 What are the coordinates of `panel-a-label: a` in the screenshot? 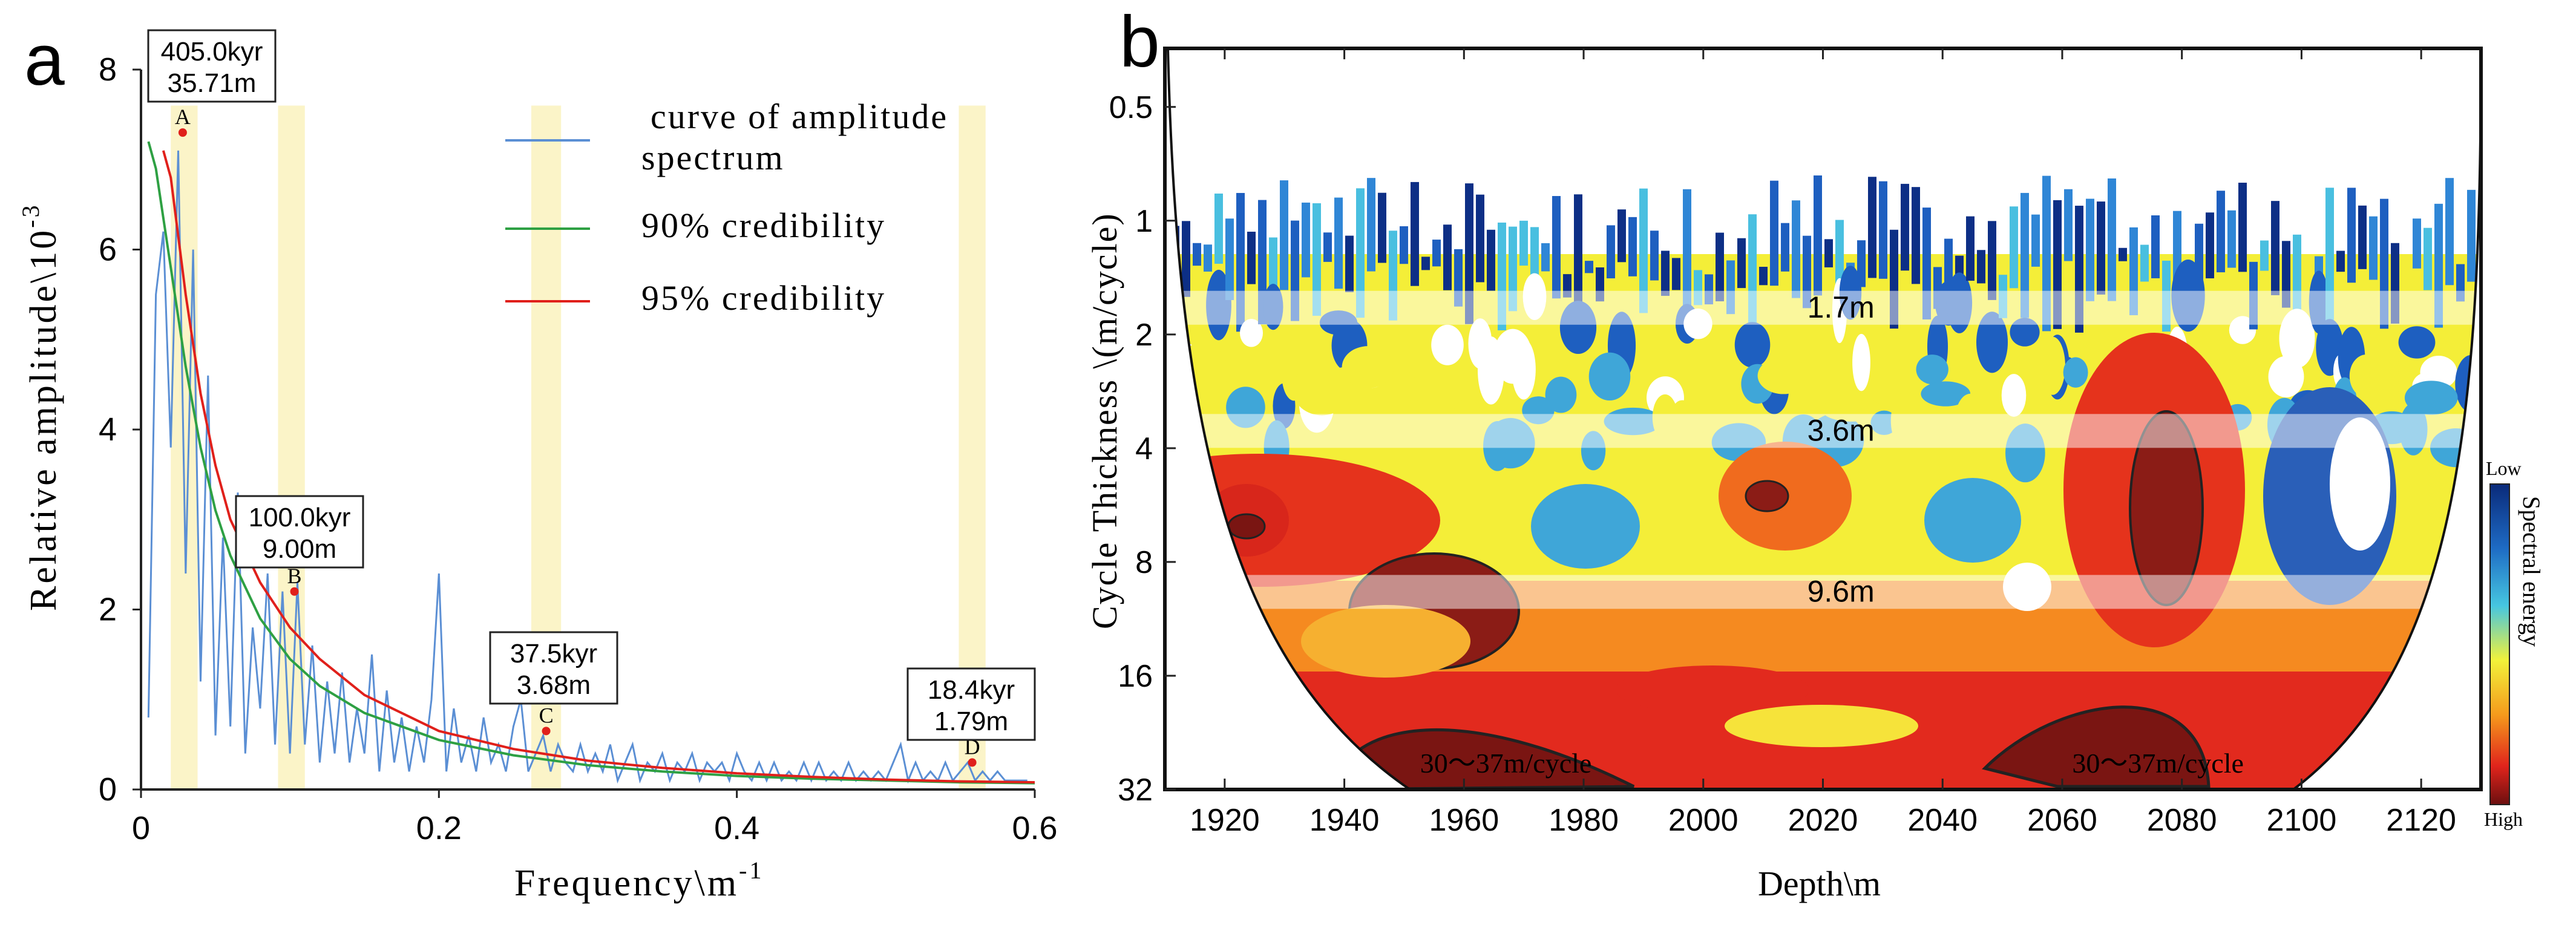 It's located at (44, 59).